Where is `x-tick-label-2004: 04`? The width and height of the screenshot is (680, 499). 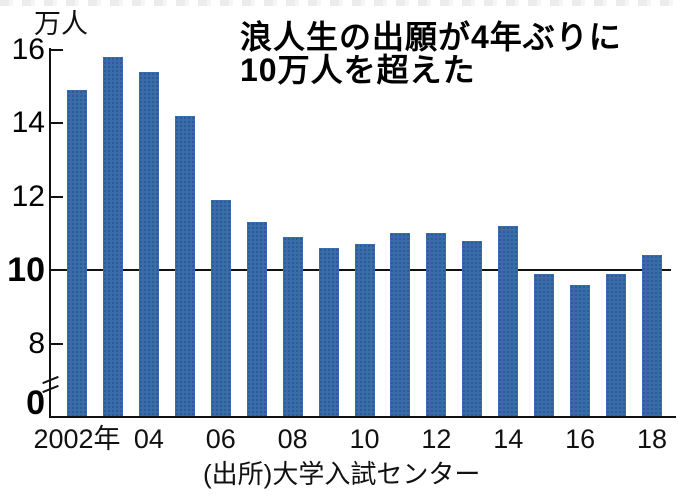 x-tick-label-2004: 04 is located at coordinates (148, 439).